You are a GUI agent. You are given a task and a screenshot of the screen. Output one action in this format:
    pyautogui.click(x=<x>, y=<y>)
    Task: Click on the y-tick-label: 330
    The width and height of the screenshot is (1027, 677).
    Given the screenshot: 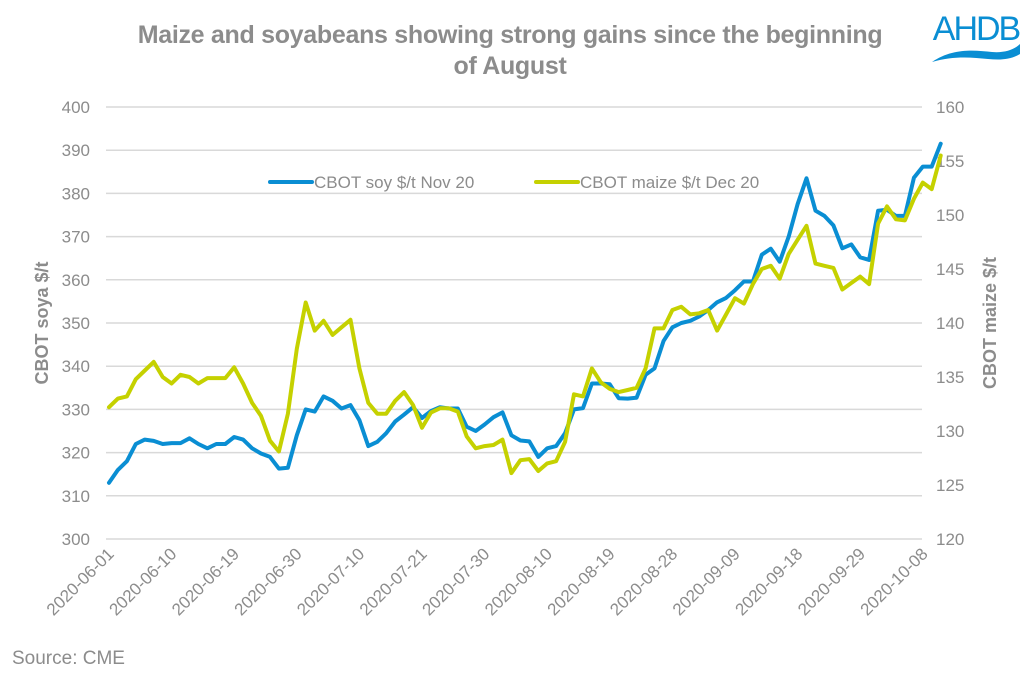 What is the action you would take?
    pyautogui.click(x=76, y=409)
    